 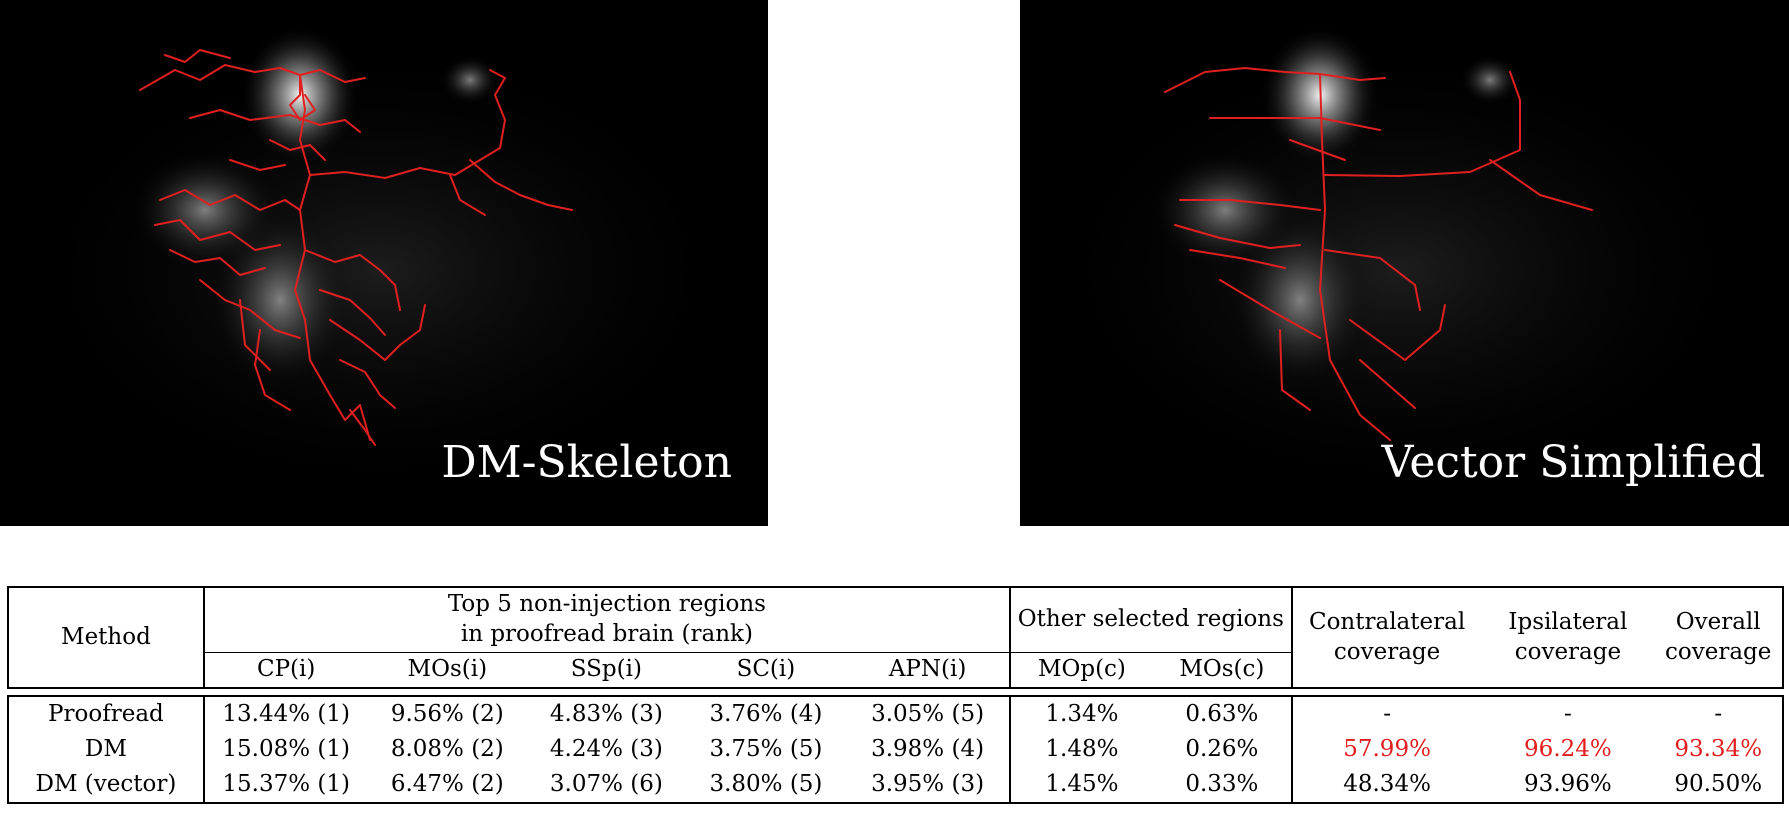 I want to click on cell-value: 1.48%, so click(x=1082, y=748).